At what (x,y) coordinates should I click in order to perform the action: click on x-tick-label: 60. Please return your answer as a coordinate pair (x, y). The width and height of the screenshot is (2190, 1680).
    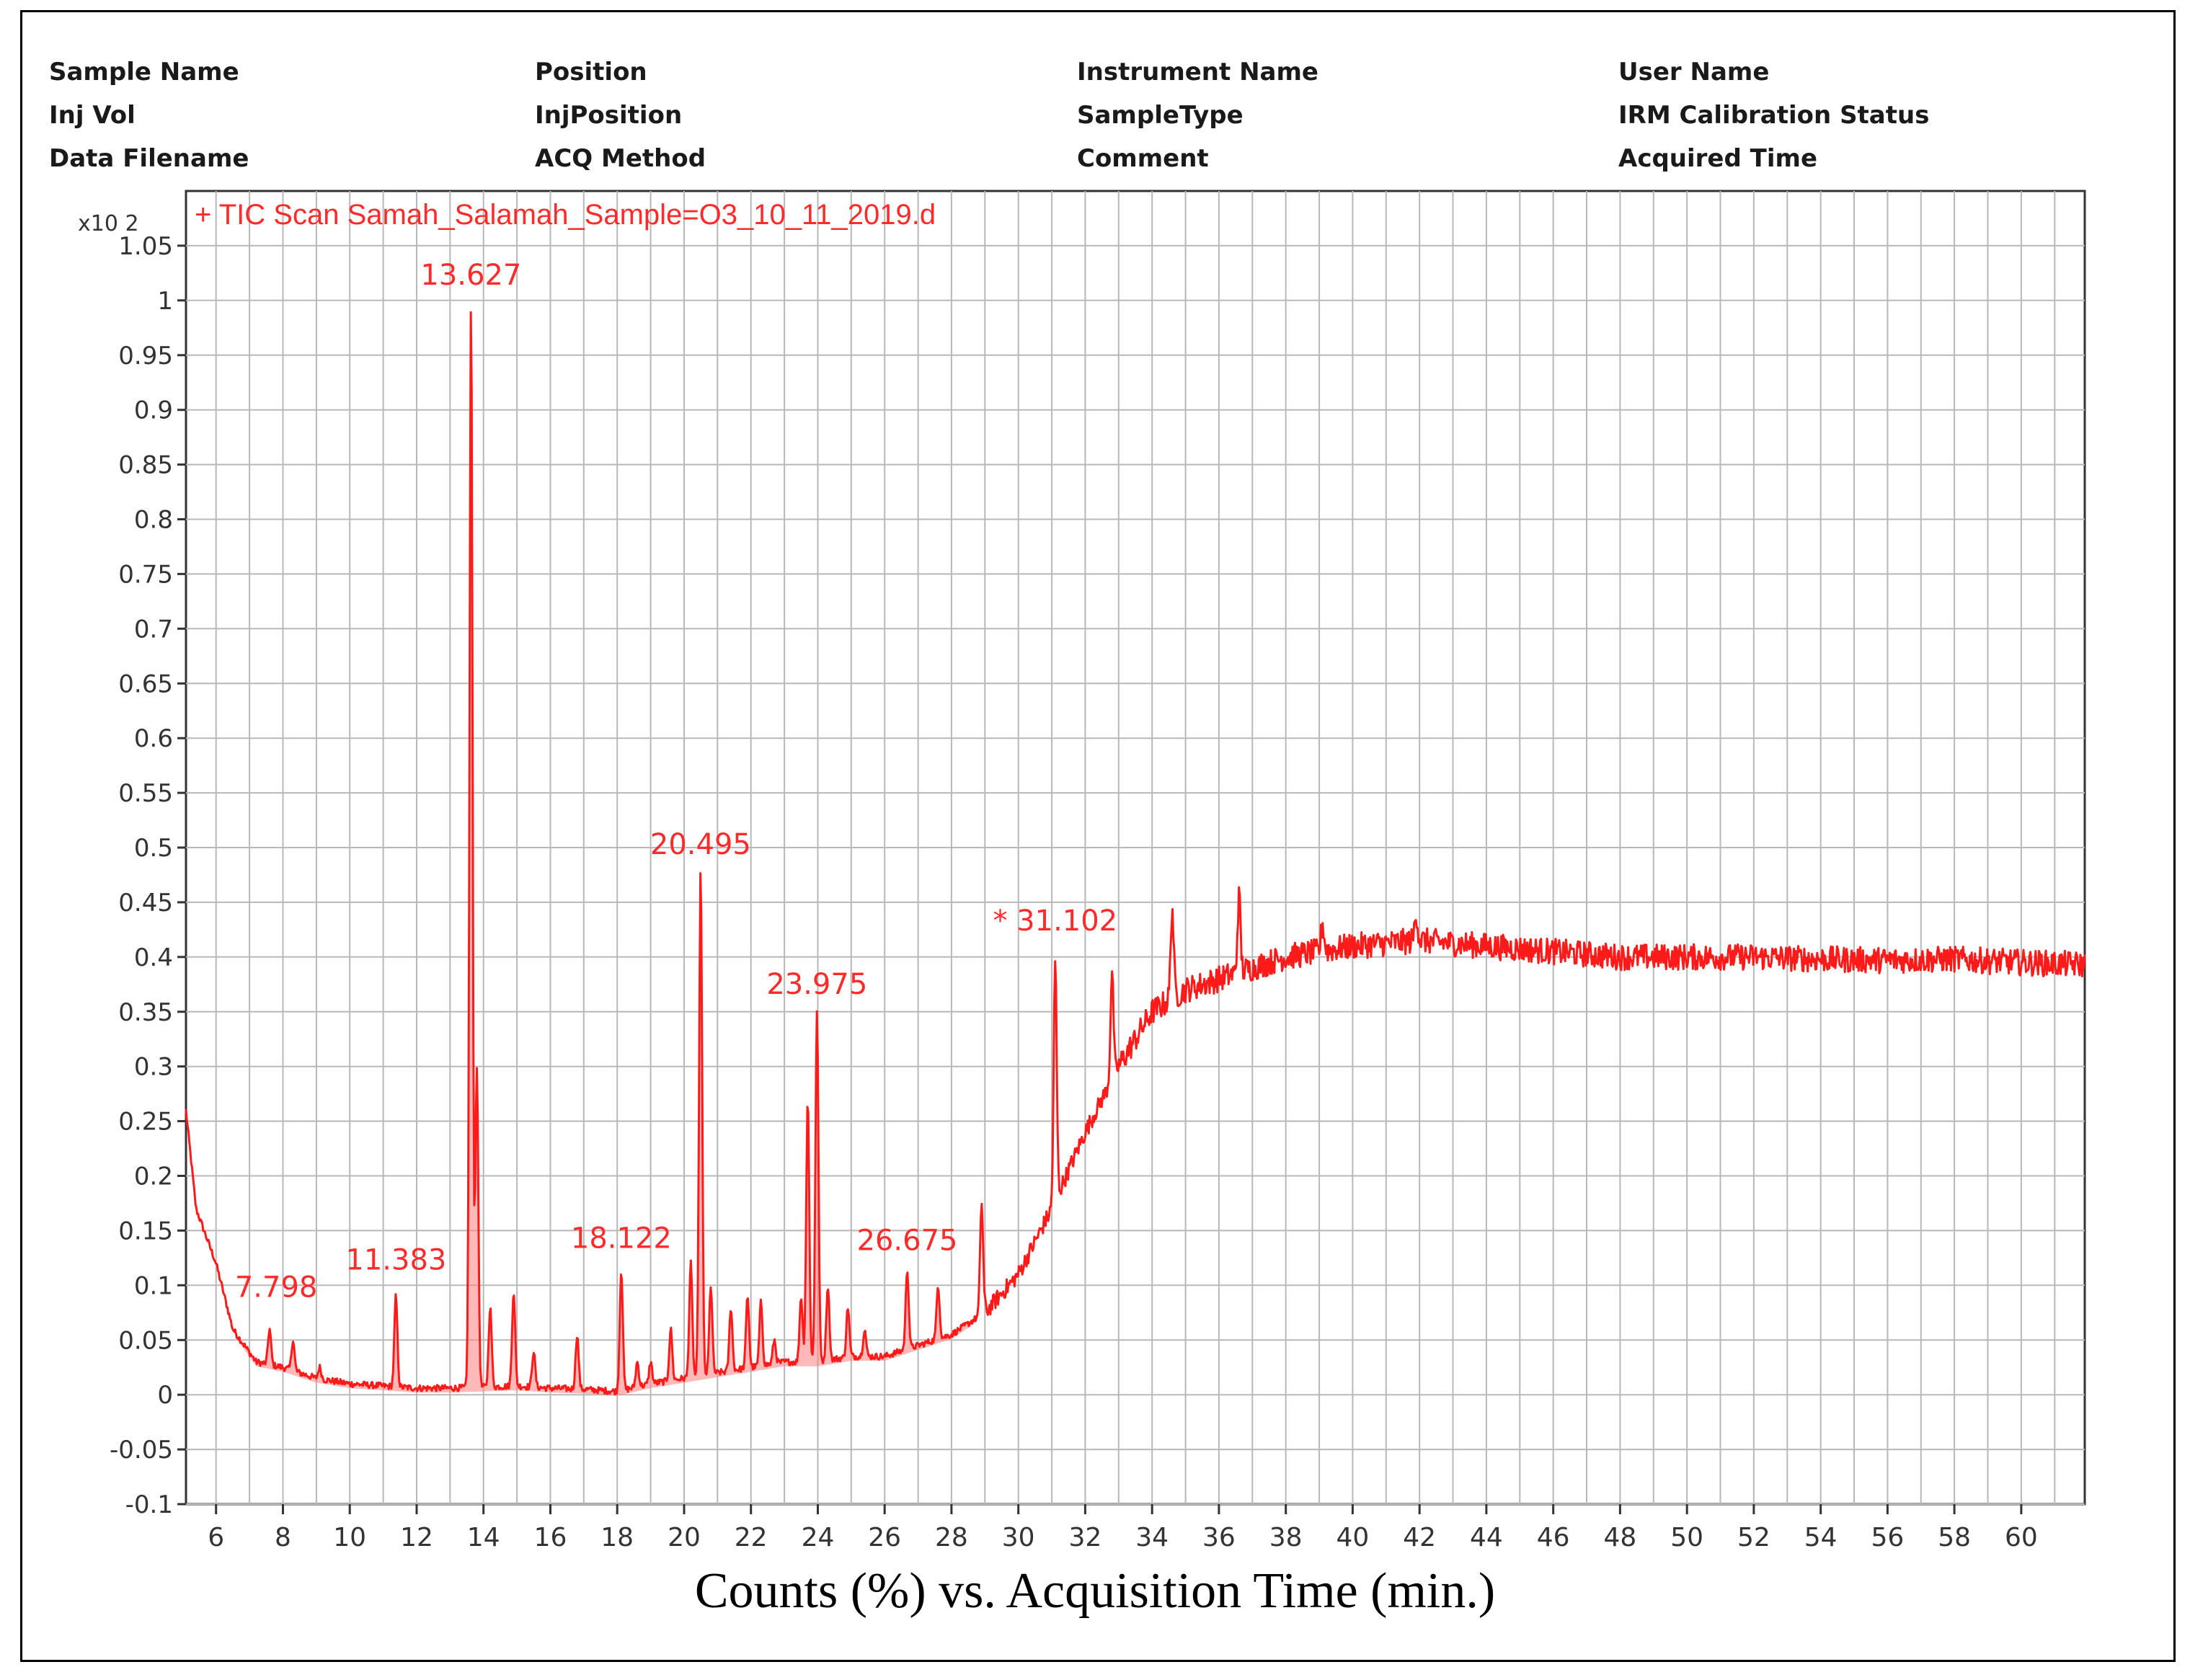
    Looking at the image, I should click on (2021, 1537).